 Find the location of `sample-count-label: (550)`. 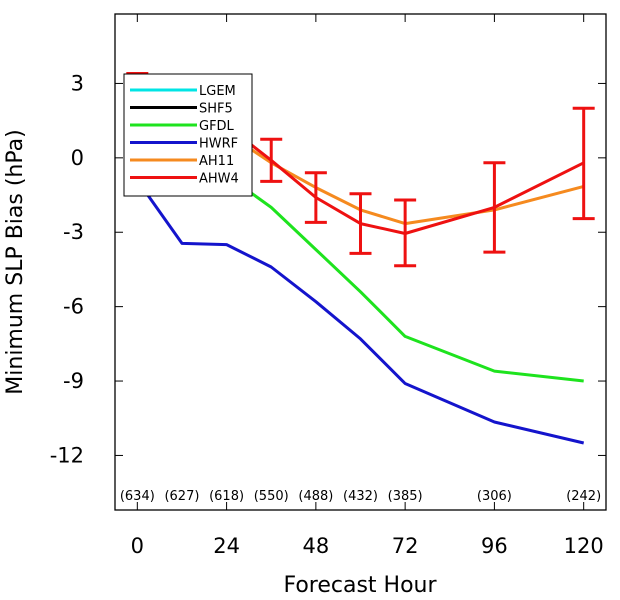

sample-count-label: (550) is located at coordinates (271, 496).